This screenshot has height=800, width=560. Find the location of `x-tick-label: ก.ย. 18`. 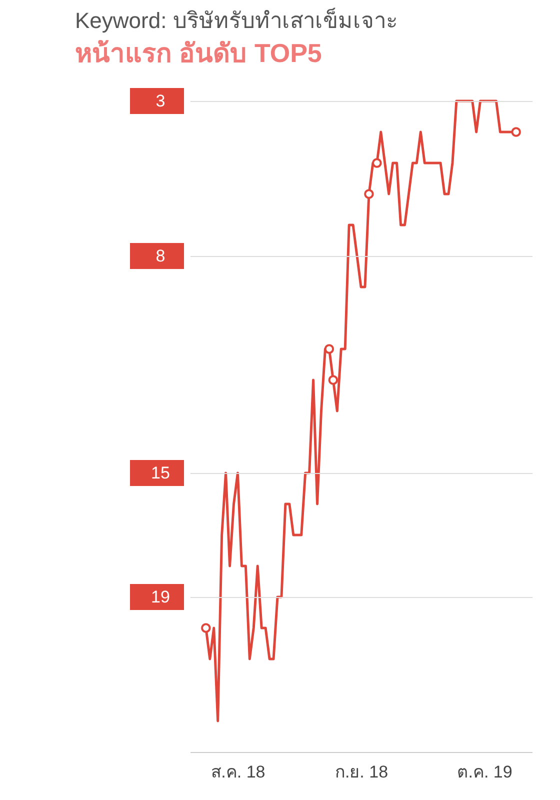

x-tick-label: ก.ย. 18 is located at coordinates (361, 772).